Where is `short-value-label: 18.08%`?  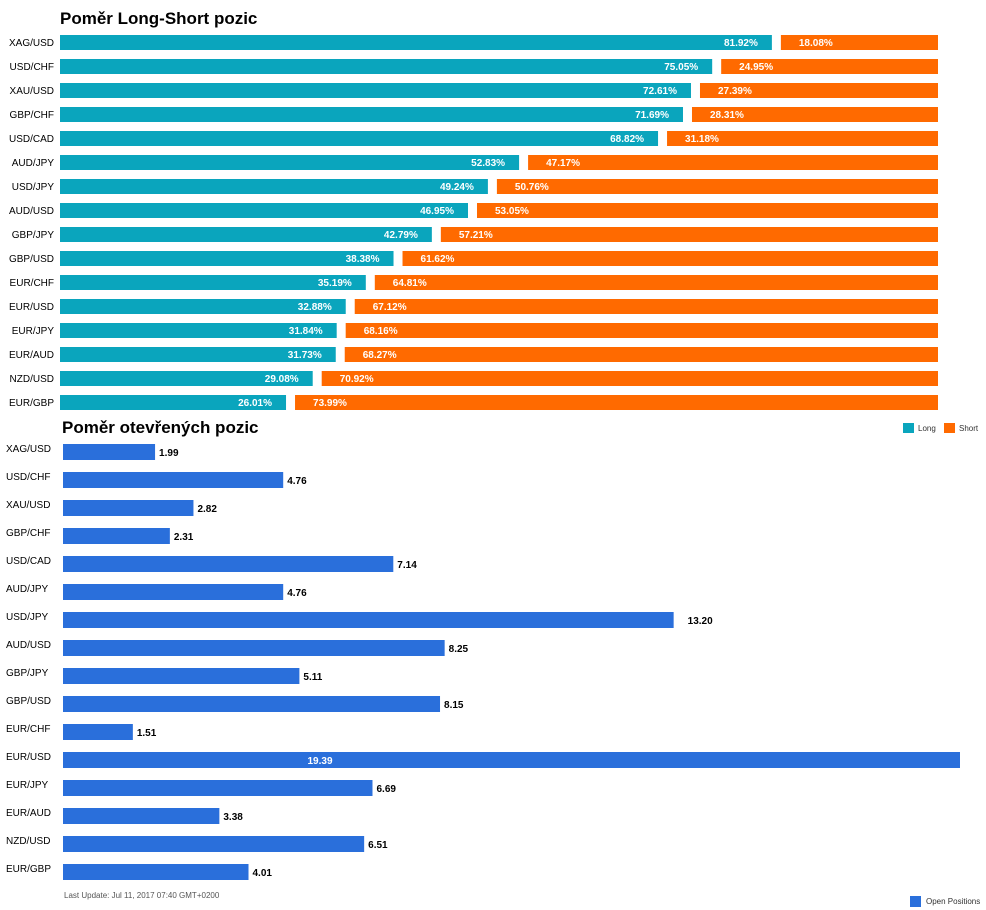 short-value-label: 18.08% is located at coordinates (816, 43).